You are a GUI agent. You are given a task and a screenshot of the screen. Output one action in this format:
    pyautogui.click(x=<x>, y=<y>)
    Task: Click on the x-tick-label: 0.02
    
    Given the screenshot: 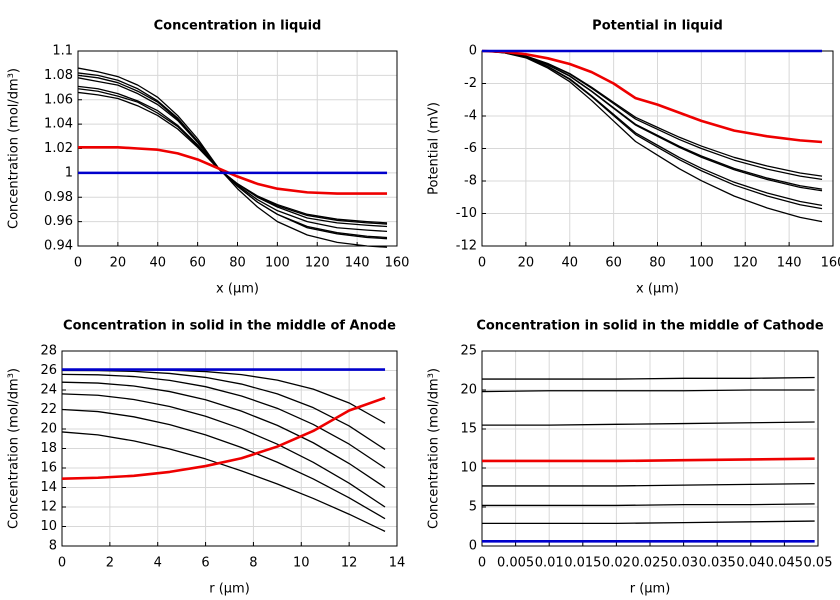 What is the action you would take?
    pyautogui.click(x=616, y=563)
    